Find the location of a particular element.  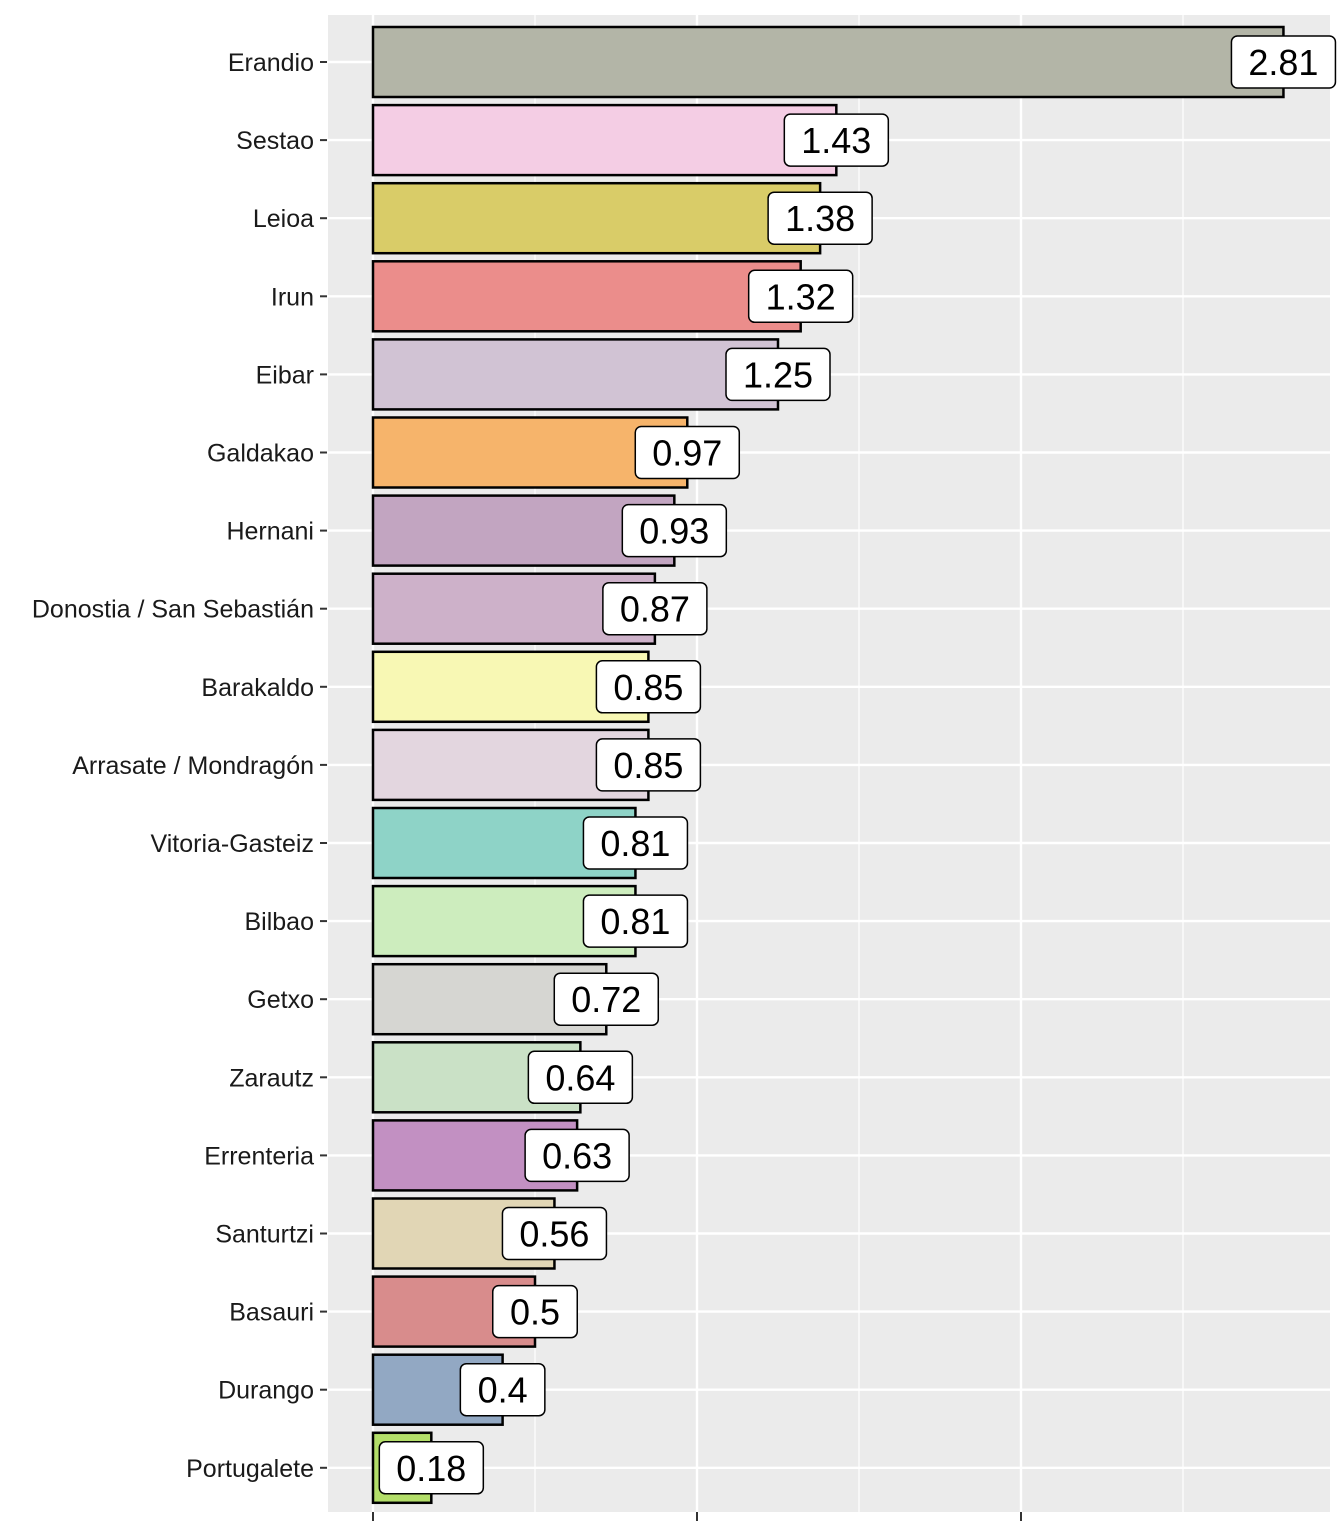

data-label-16: 0.5 is located at coordinates (535, 1311).